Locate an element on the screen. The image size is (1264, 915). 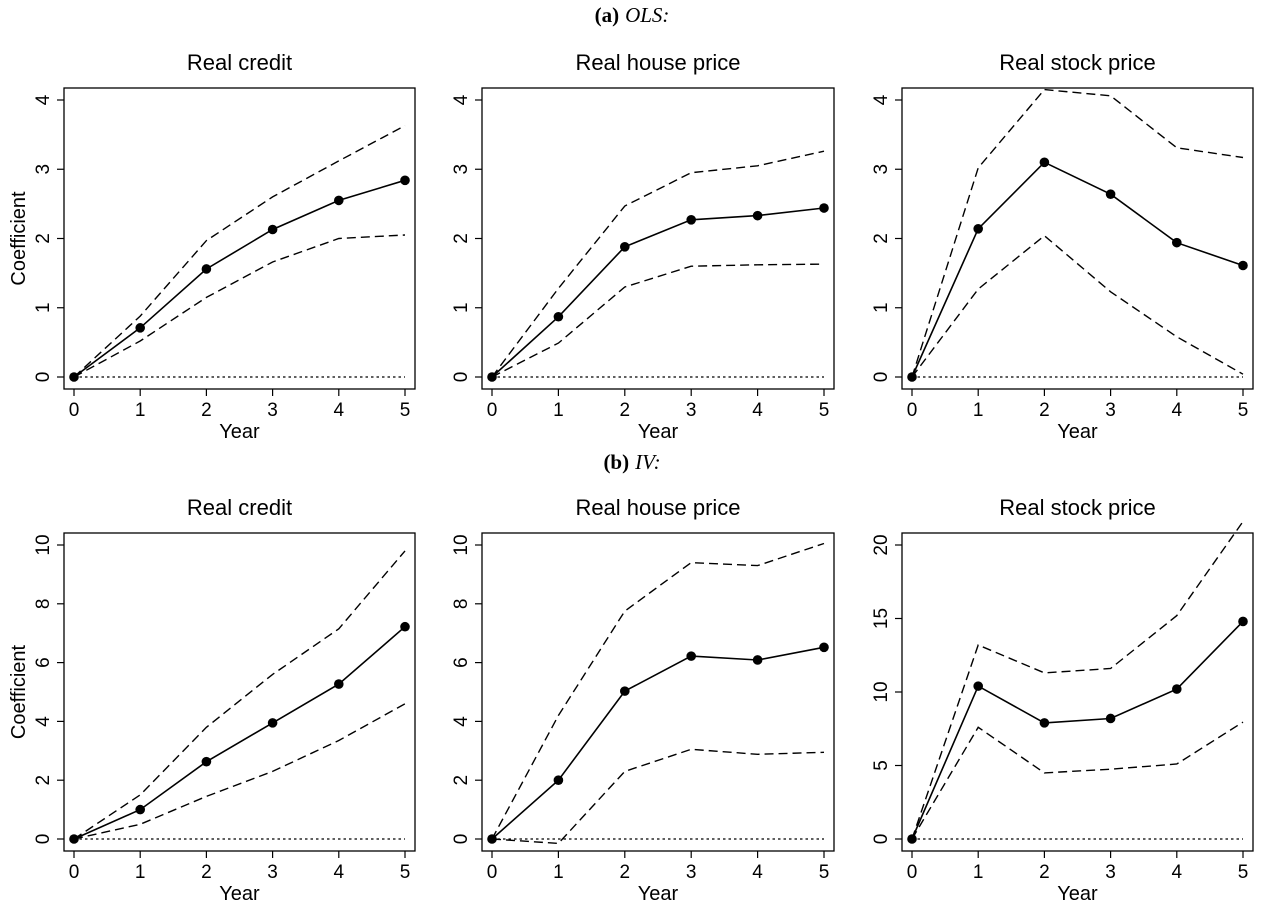
chart-1-xtick-label: 3 is located at coordinates (691, 410).